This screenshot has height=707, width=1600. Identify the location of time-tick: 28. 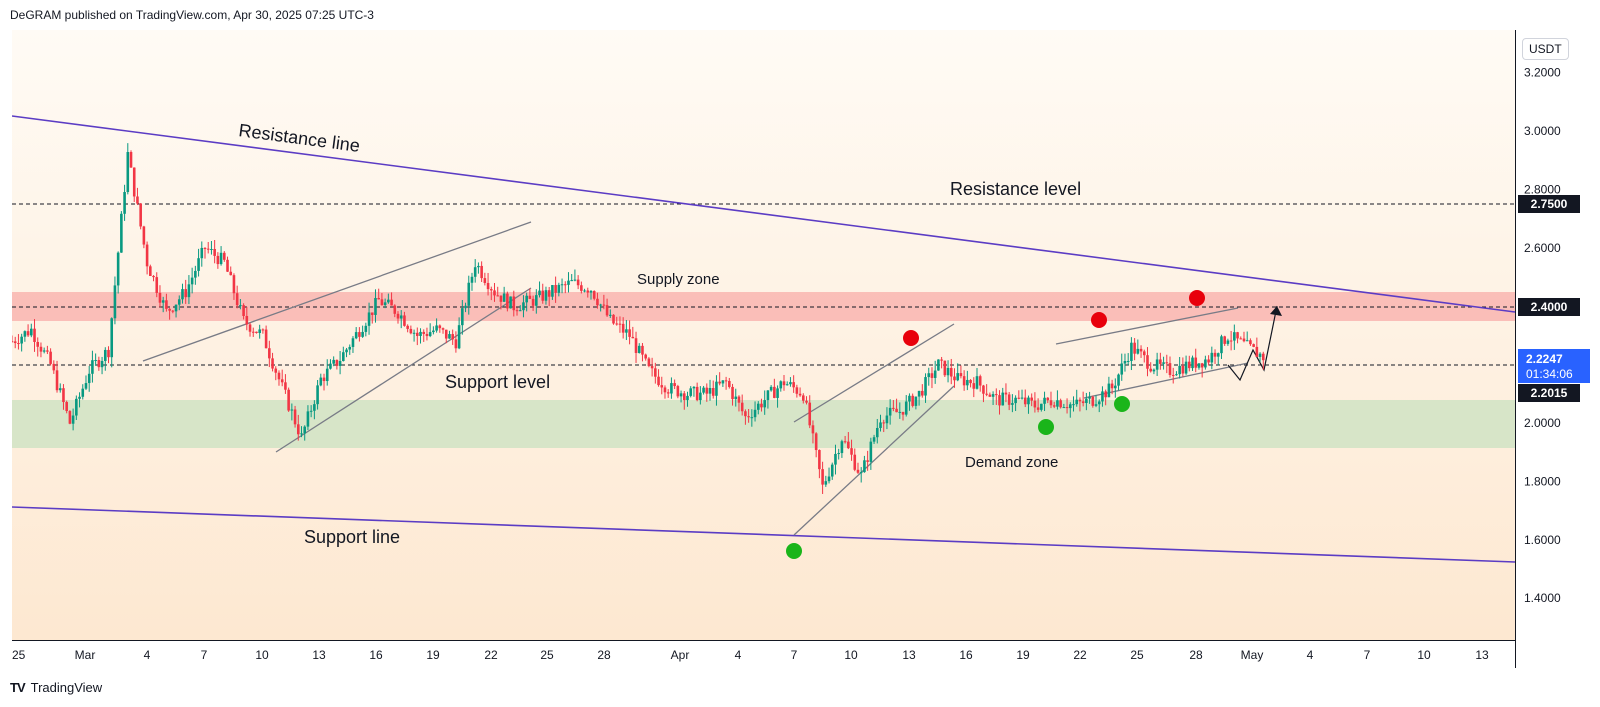
(604, 655).